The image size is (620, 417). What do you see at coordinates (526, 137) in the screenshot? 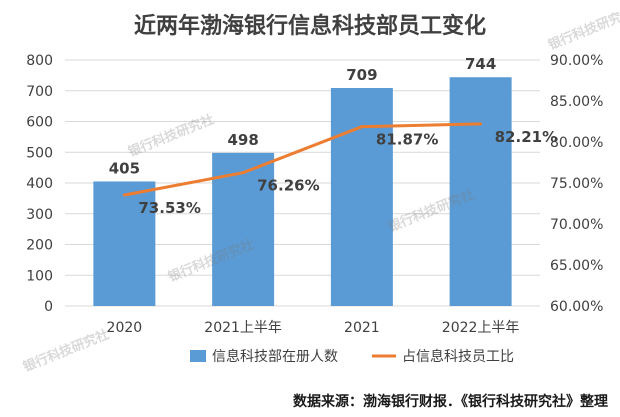
I see `line-data-label: 82.21%` at bounding box center [526, 137].